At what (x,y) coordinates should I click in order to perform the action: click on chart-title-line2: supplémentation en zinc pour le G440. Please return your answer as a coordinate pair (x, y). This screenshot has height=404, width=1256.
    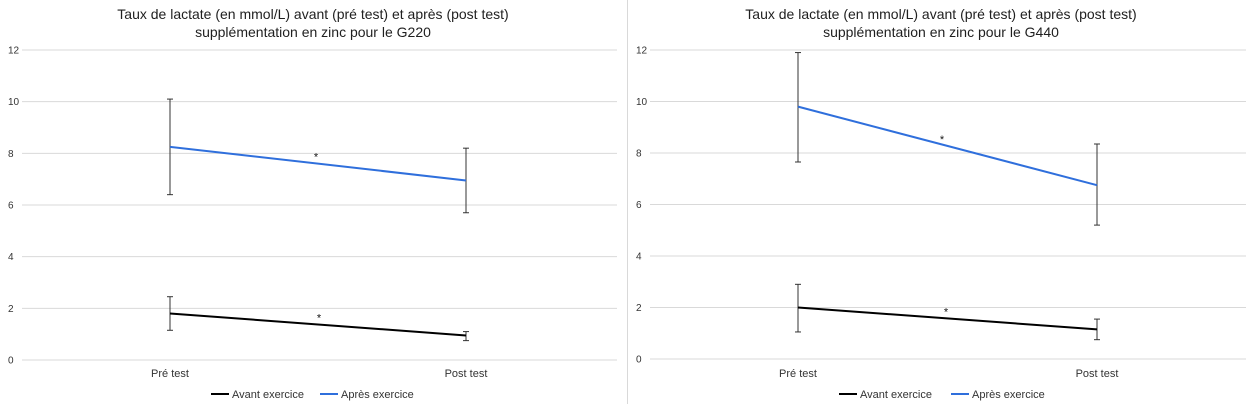
    Looking at the image, I should click on (941, 32).